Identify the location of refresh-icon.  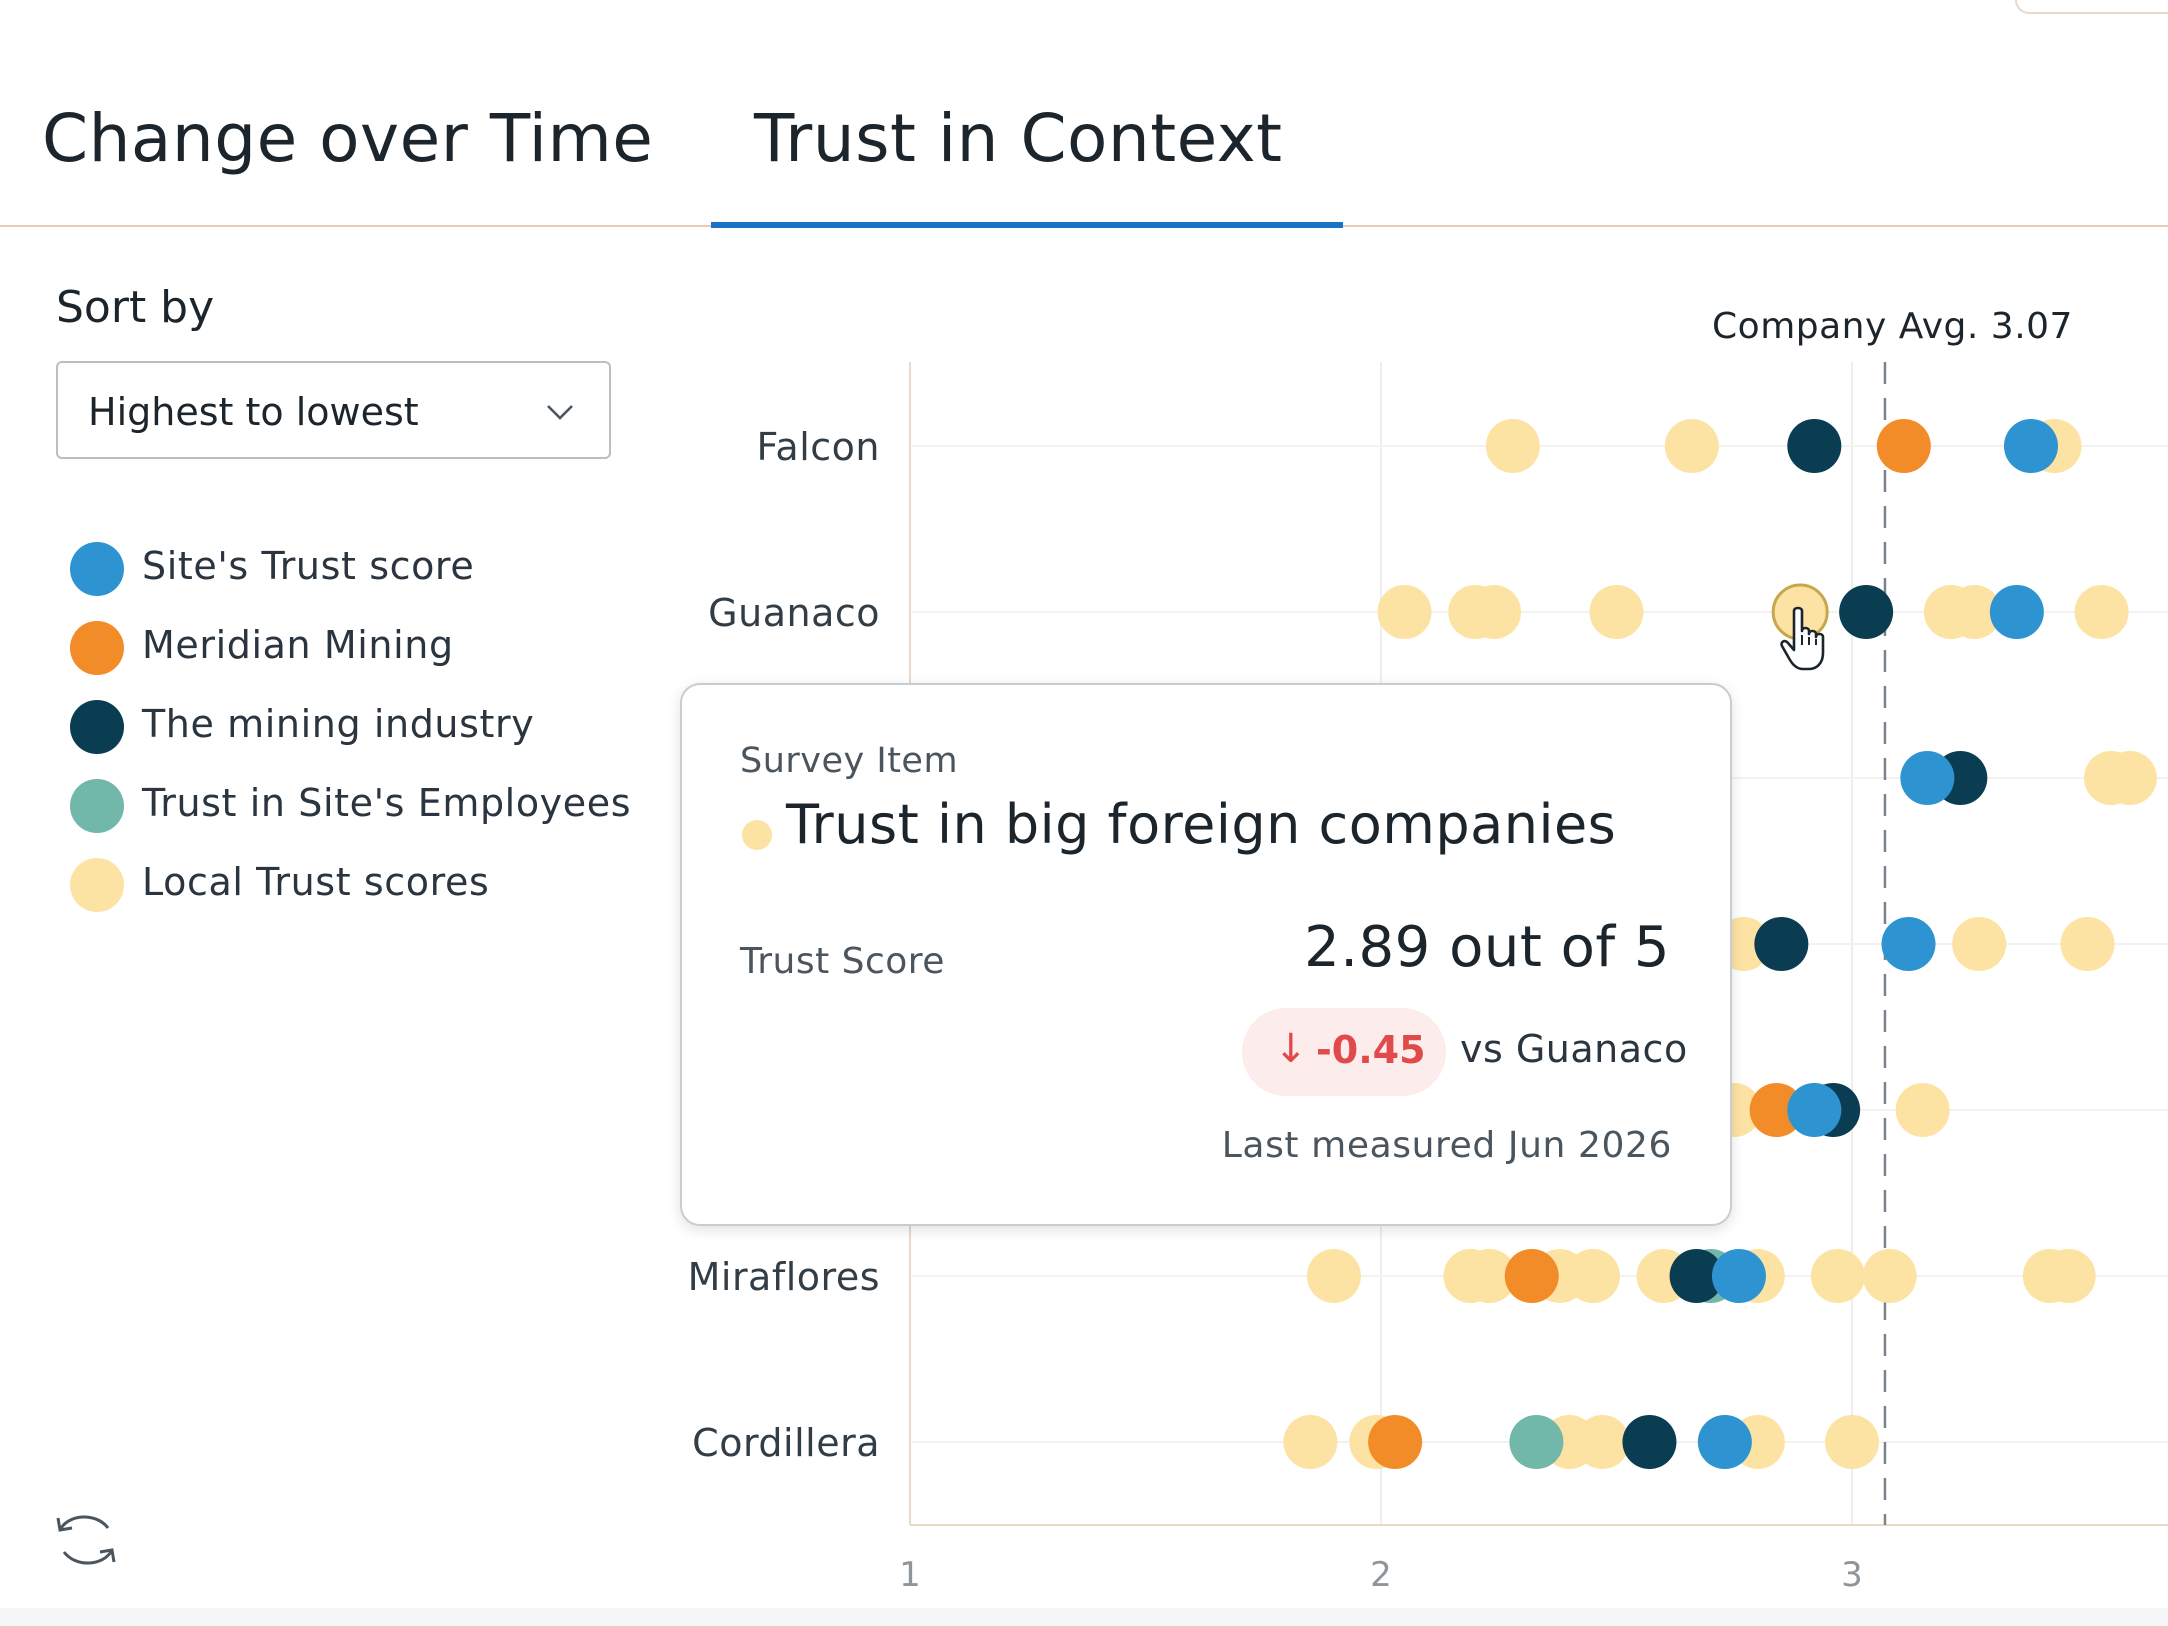
(86, 1540).